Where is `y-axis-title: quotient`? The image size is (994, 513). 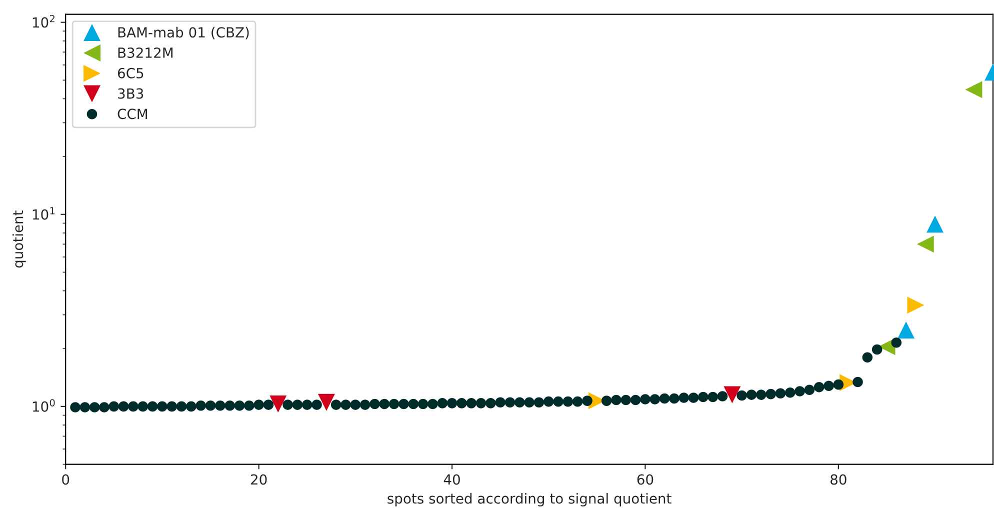
y-axis-title: quotient is located at coordinates (19, 239).